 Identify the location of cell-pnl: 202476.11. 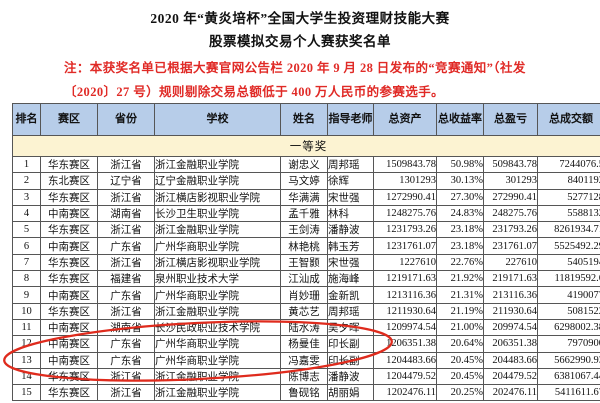
(510, 393).